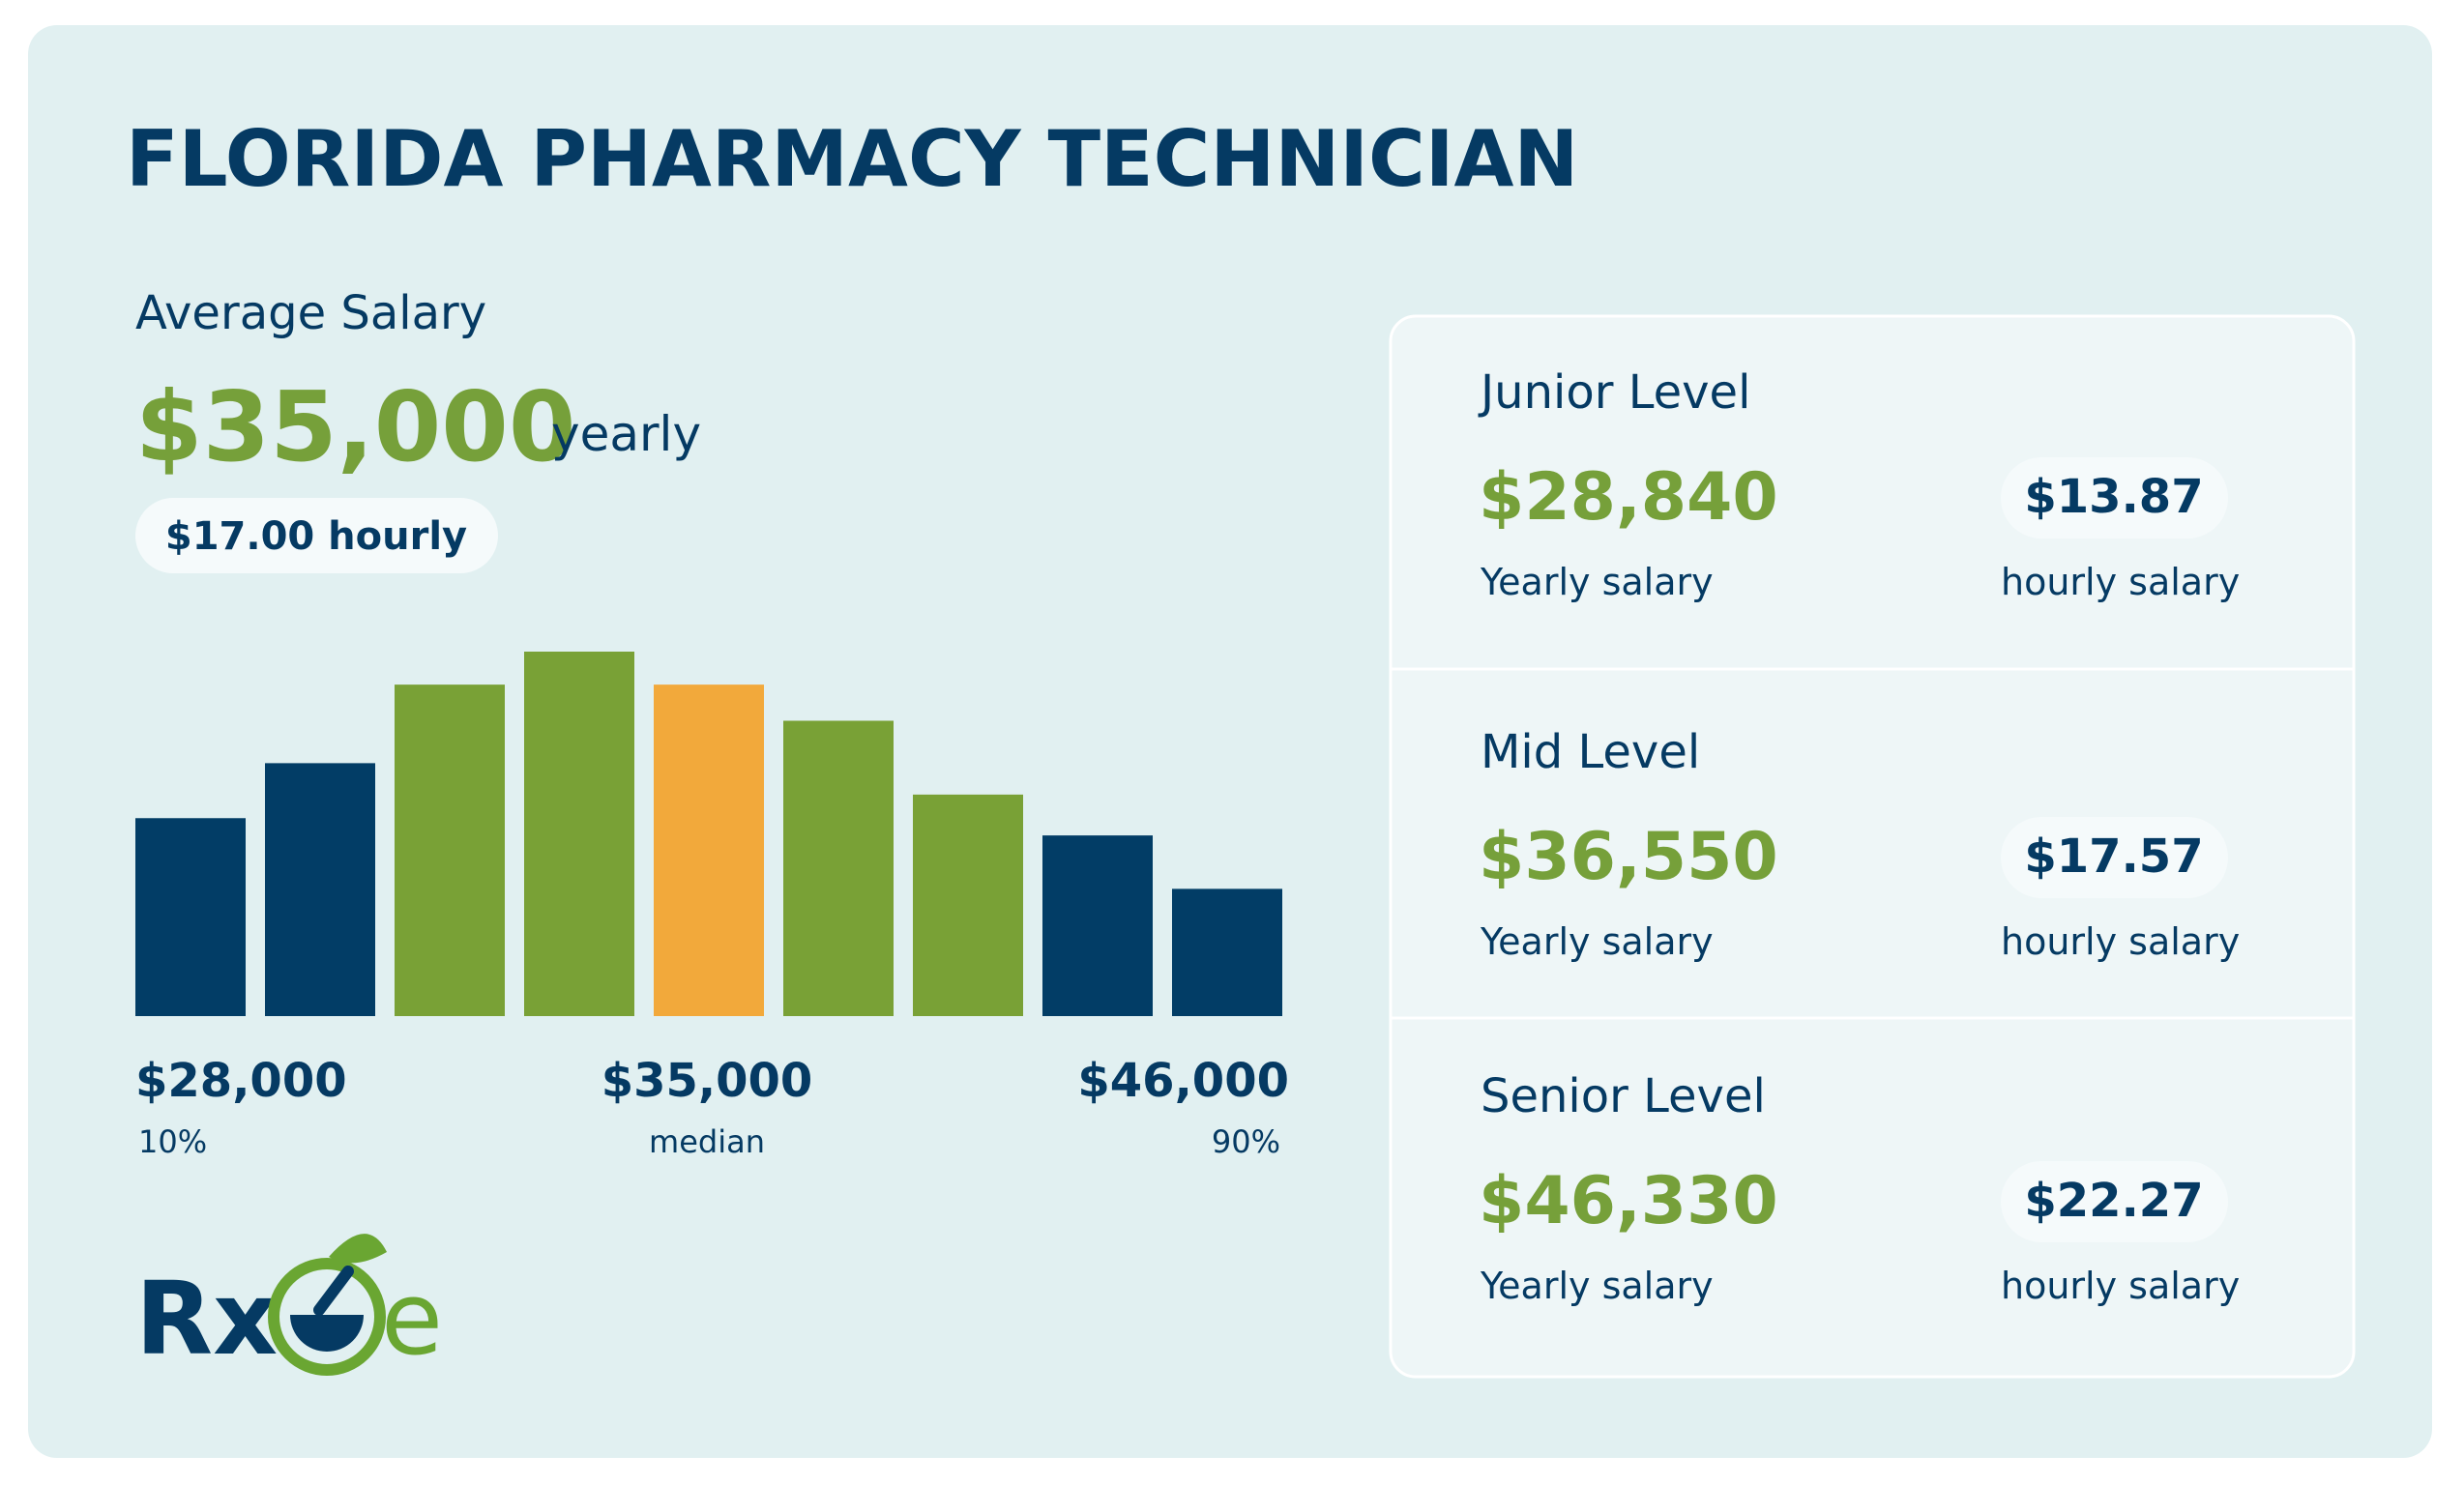 The image size is (2464, 1485). What do you see at coordinates (1628, 1201) in the screenshot?
I see `level-yearly: $46,330` at bounding box center [1628, 1201].